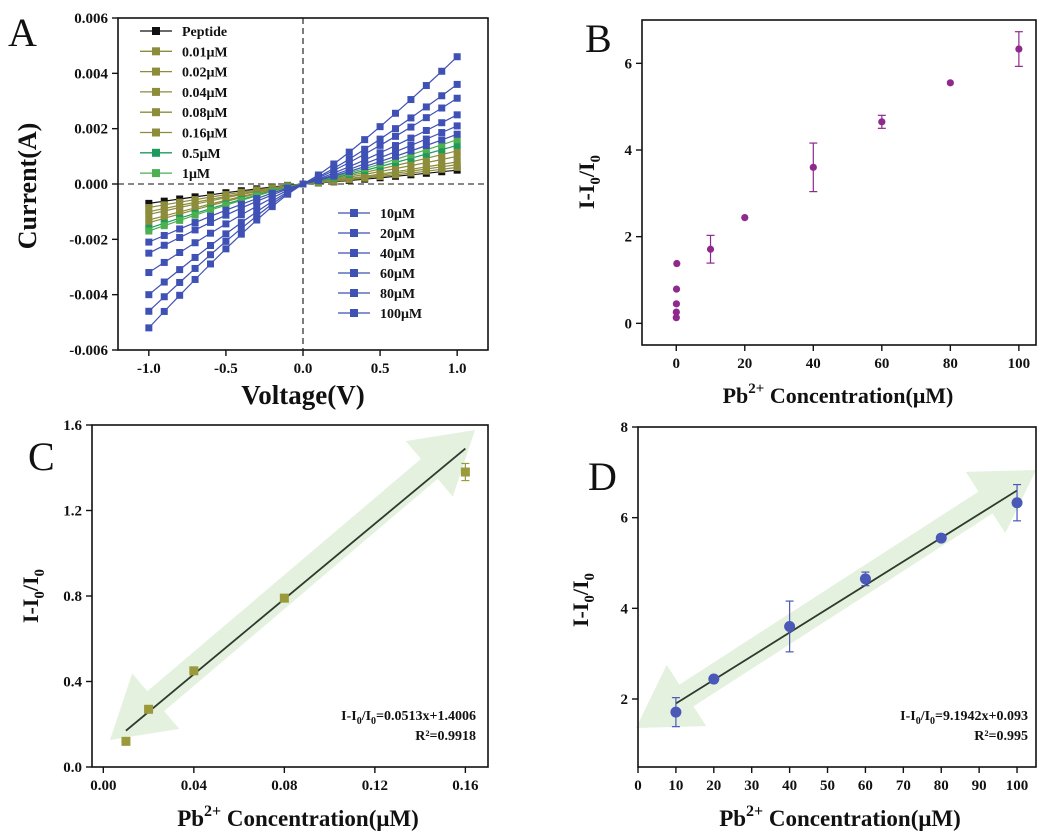 Image resolution: width=1041 pixels, height=833 pixels. I want to click on panel-b-x-axis-label: Pb2+ Concentration(μM), so click(838, 394).